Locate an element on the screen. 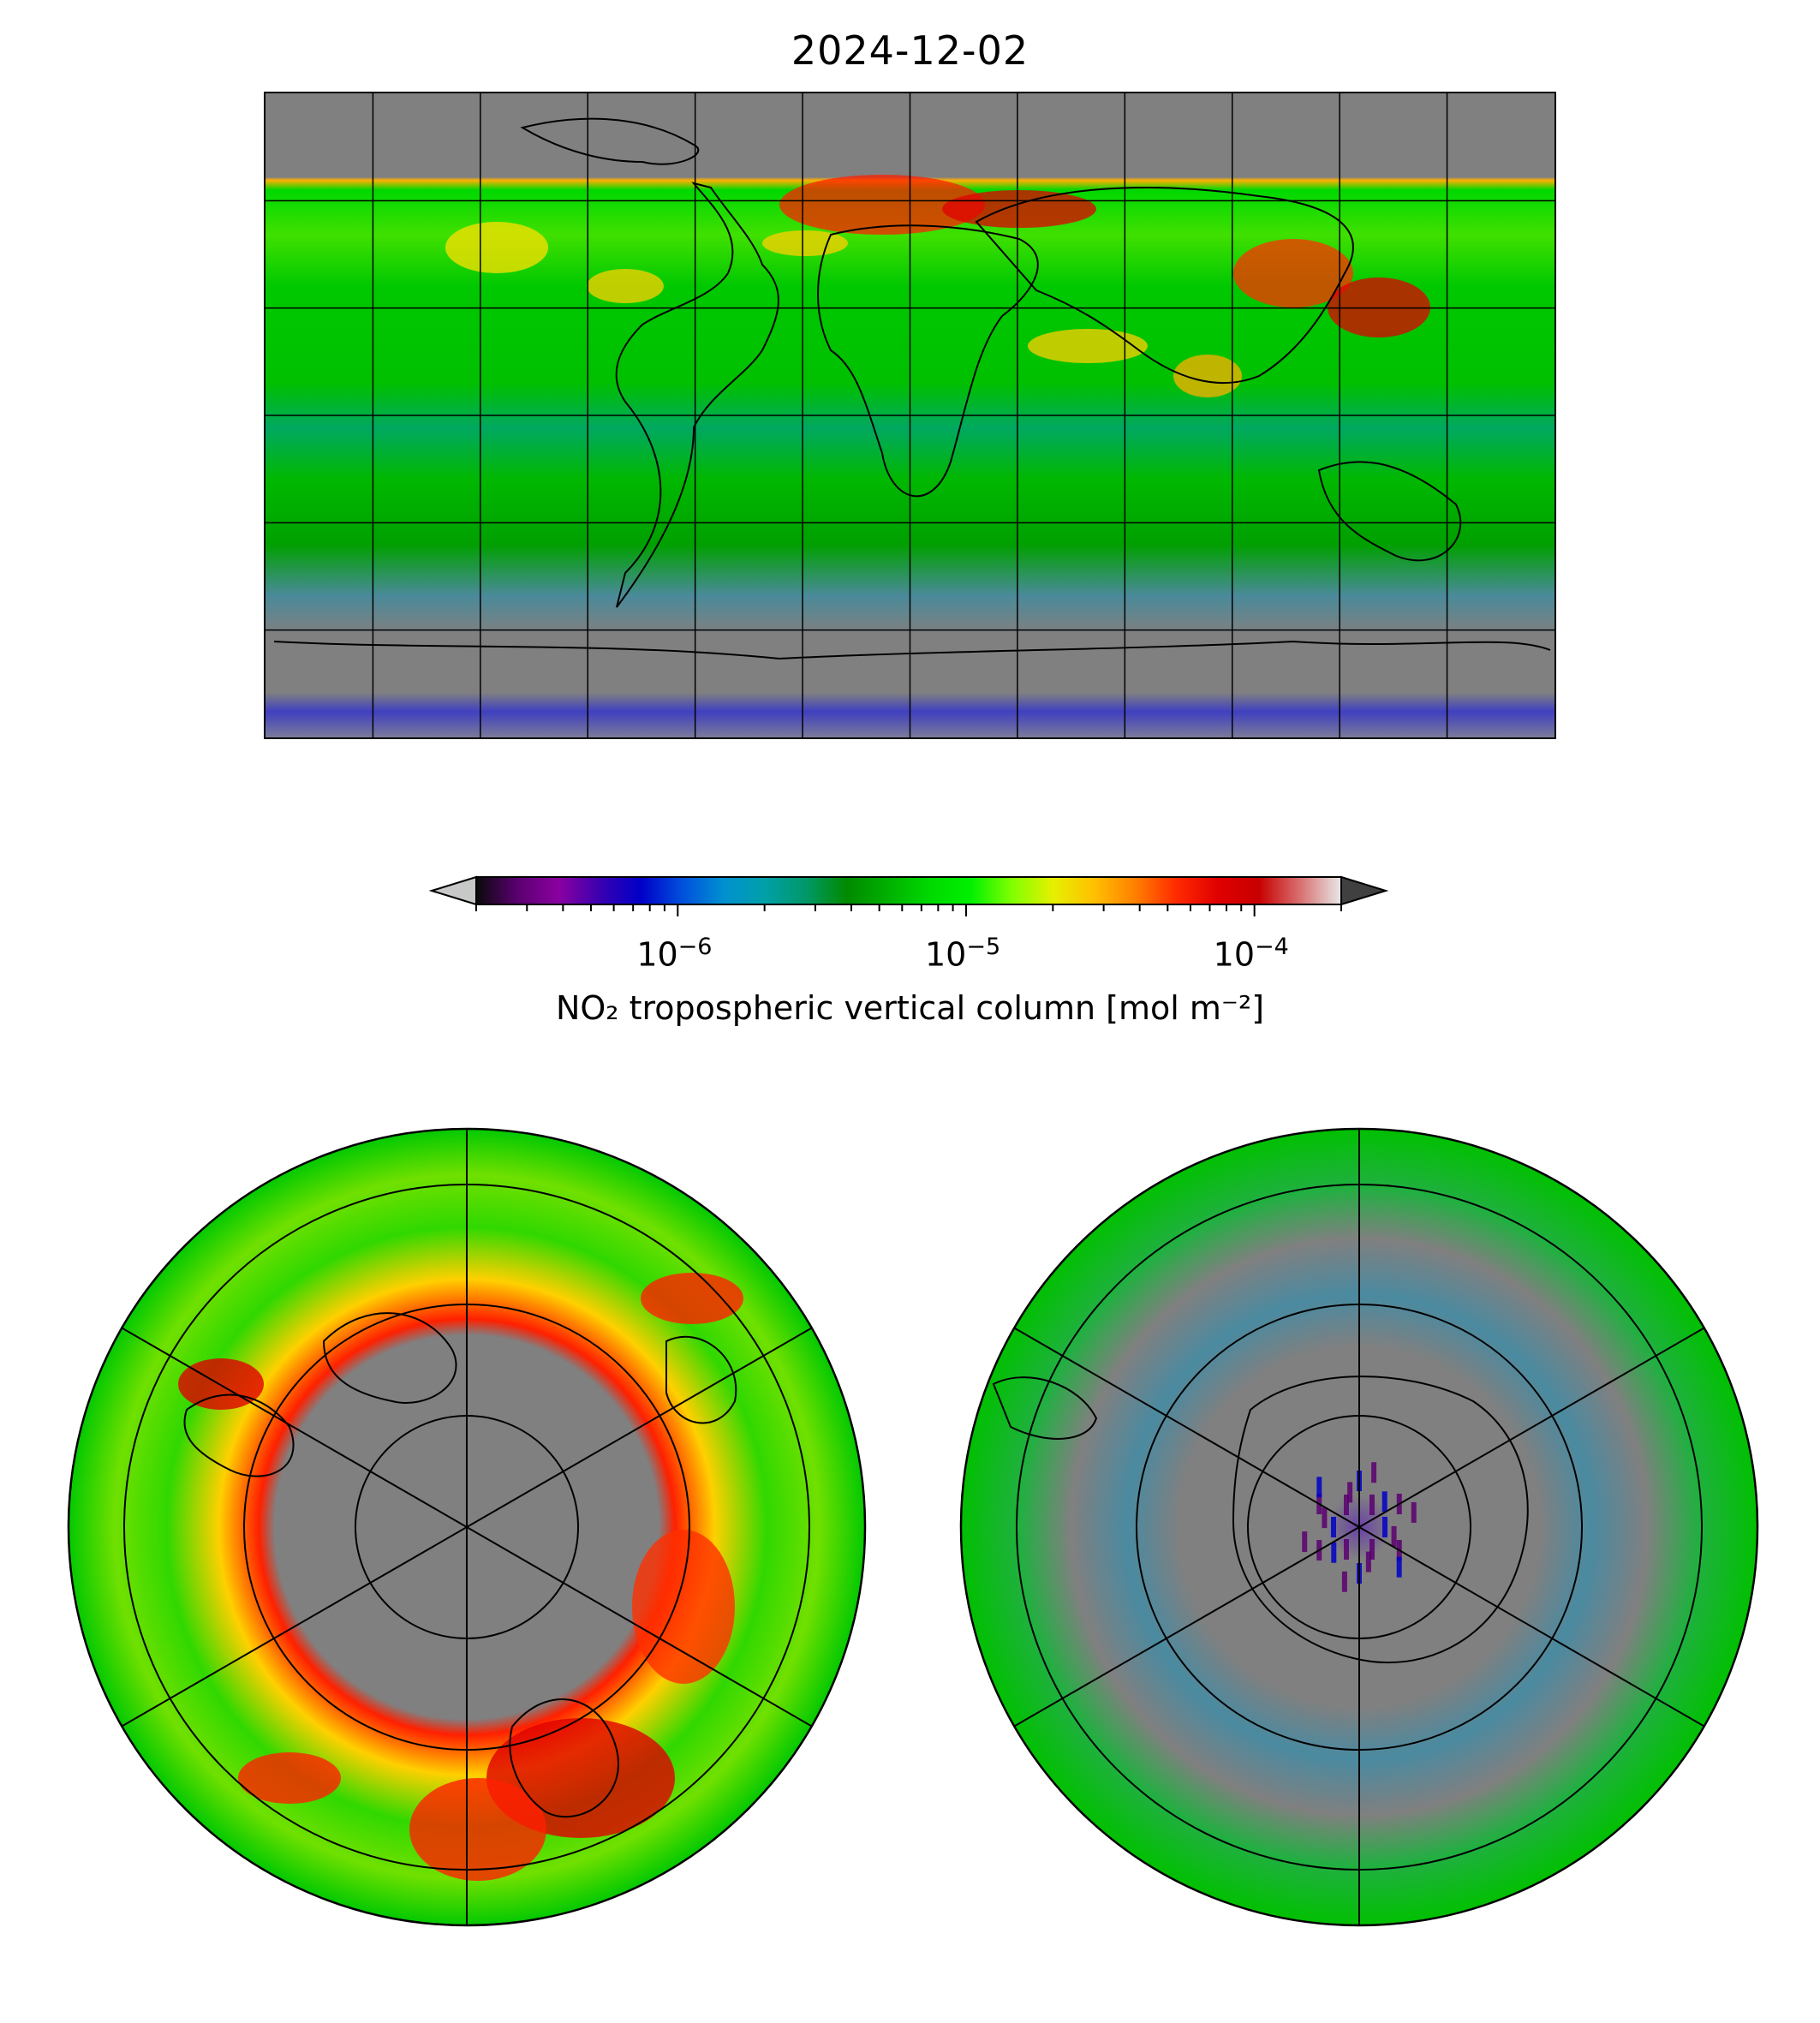 Image resolution: width=1820 pixels, height=2023 pixels. no2-hotspots is located at coordinates (937, 286).